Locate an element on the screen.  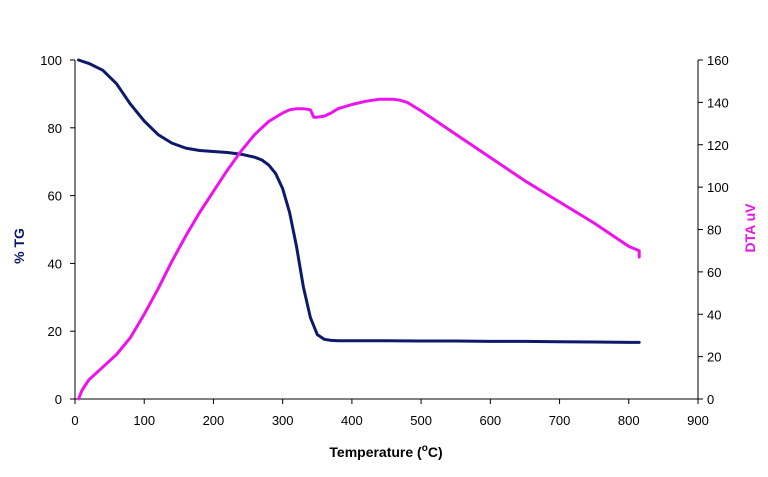
y-left-tick-label: 60 is located at coordinates (55, 196).